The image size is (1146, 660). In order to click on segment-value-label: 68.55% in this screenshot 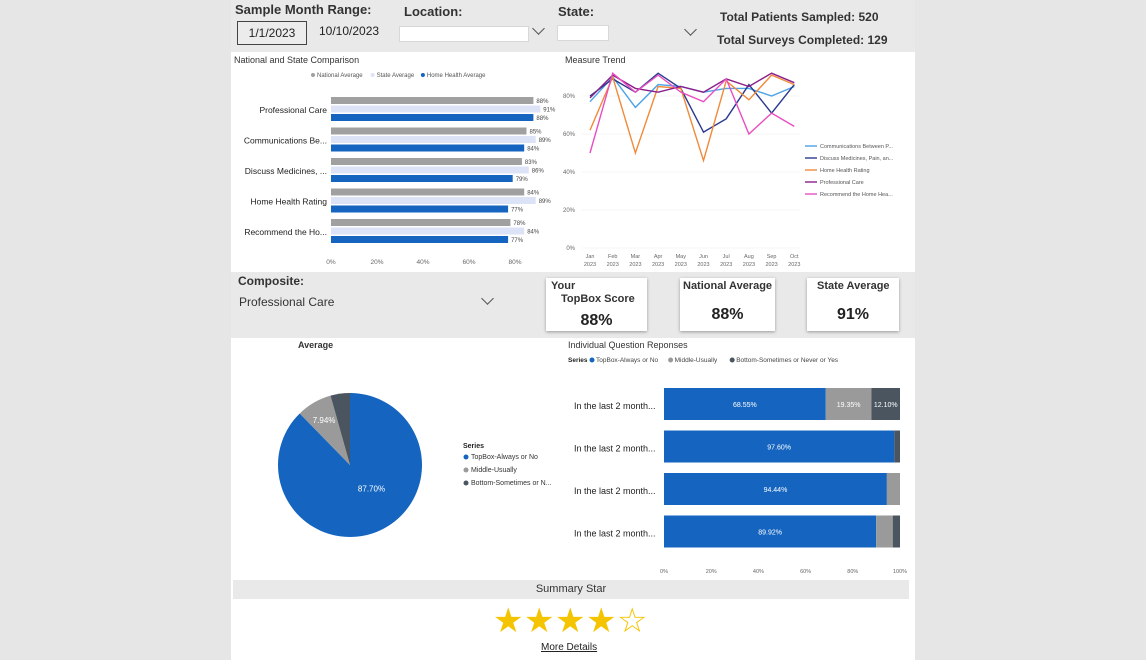, I will do `click(745, 405)`.